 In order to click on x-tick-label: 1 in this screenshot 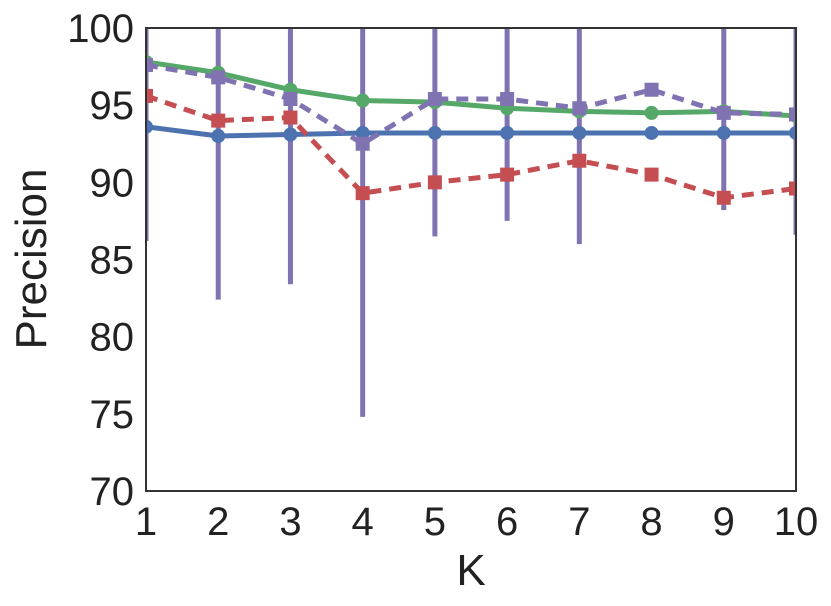, I will do `click(146, 522)`.